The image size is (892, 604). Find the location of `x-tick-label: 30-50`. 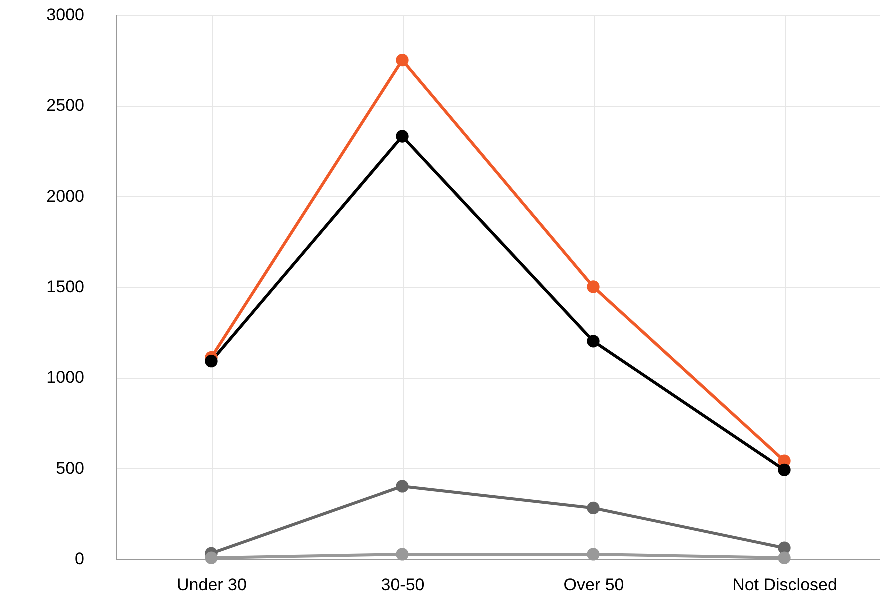

x-tick-label: 30-50 is located at coordinates (403, 585).